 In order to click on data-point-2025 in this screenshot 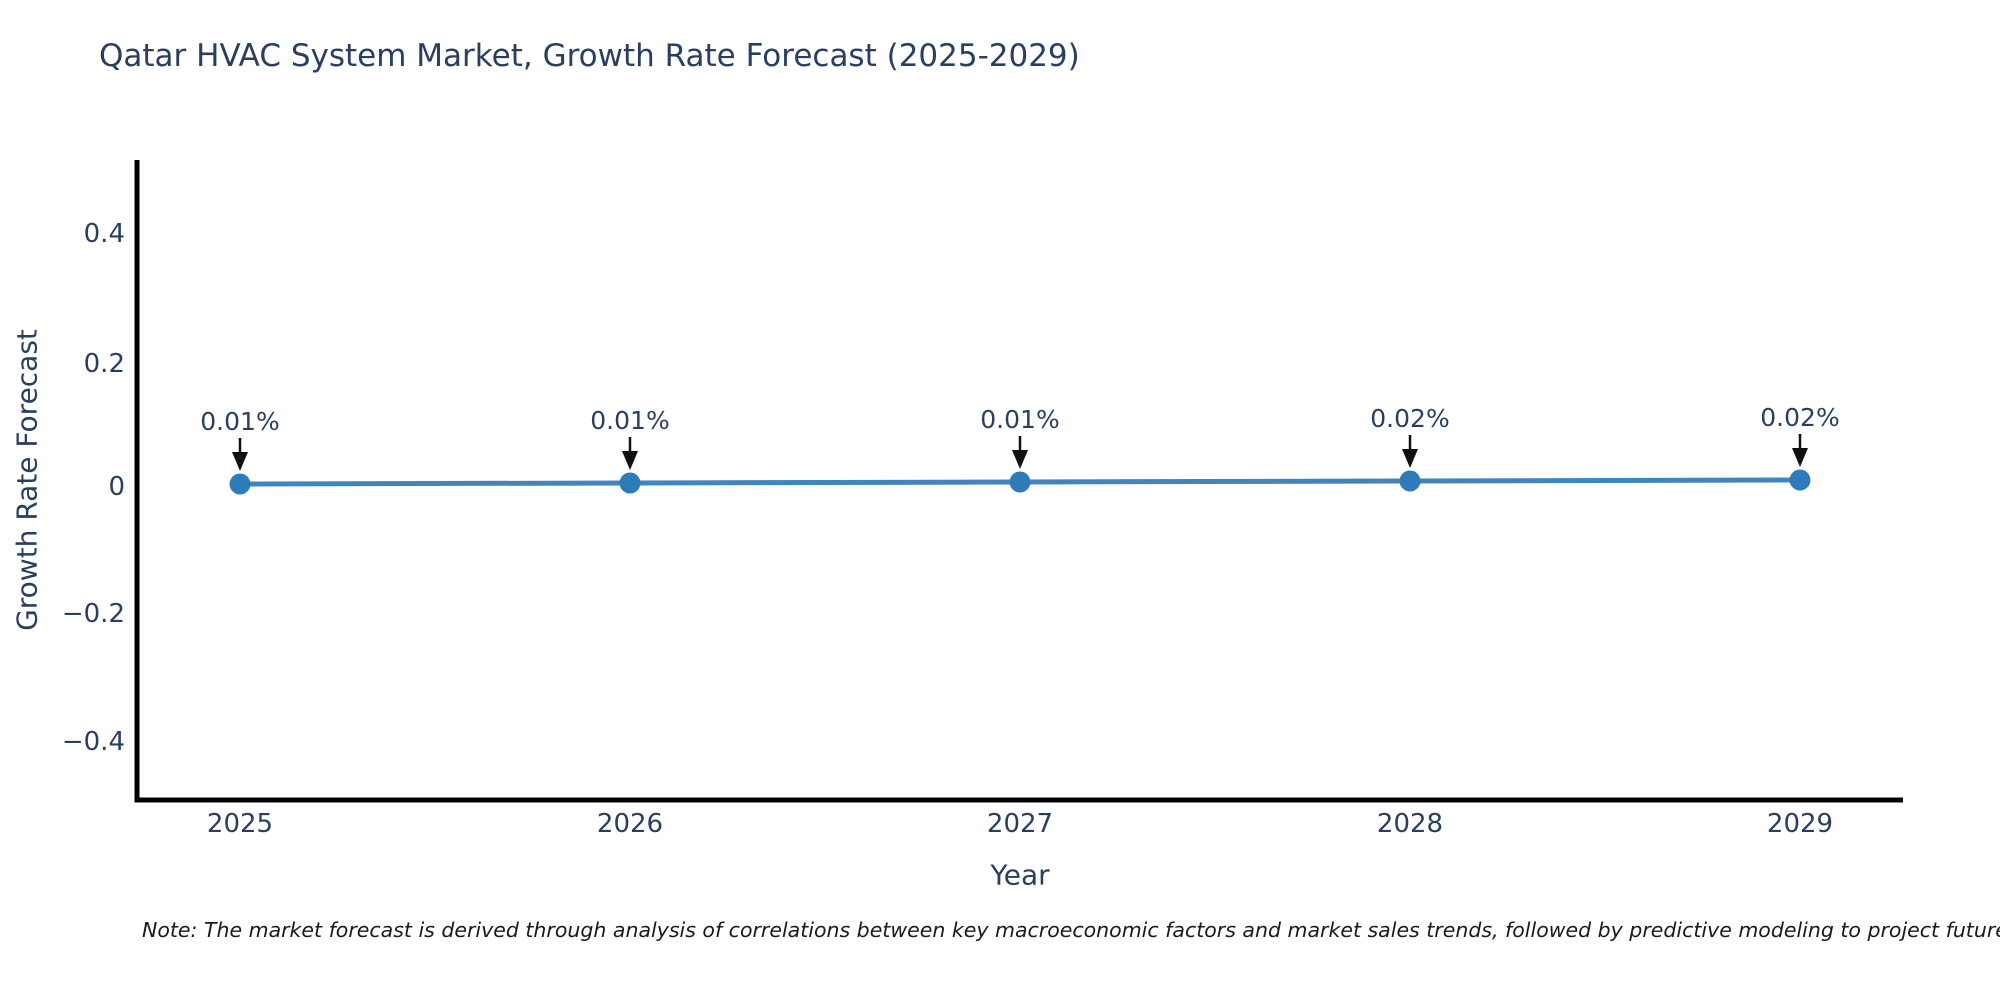, I will do `click(240, 484)`.